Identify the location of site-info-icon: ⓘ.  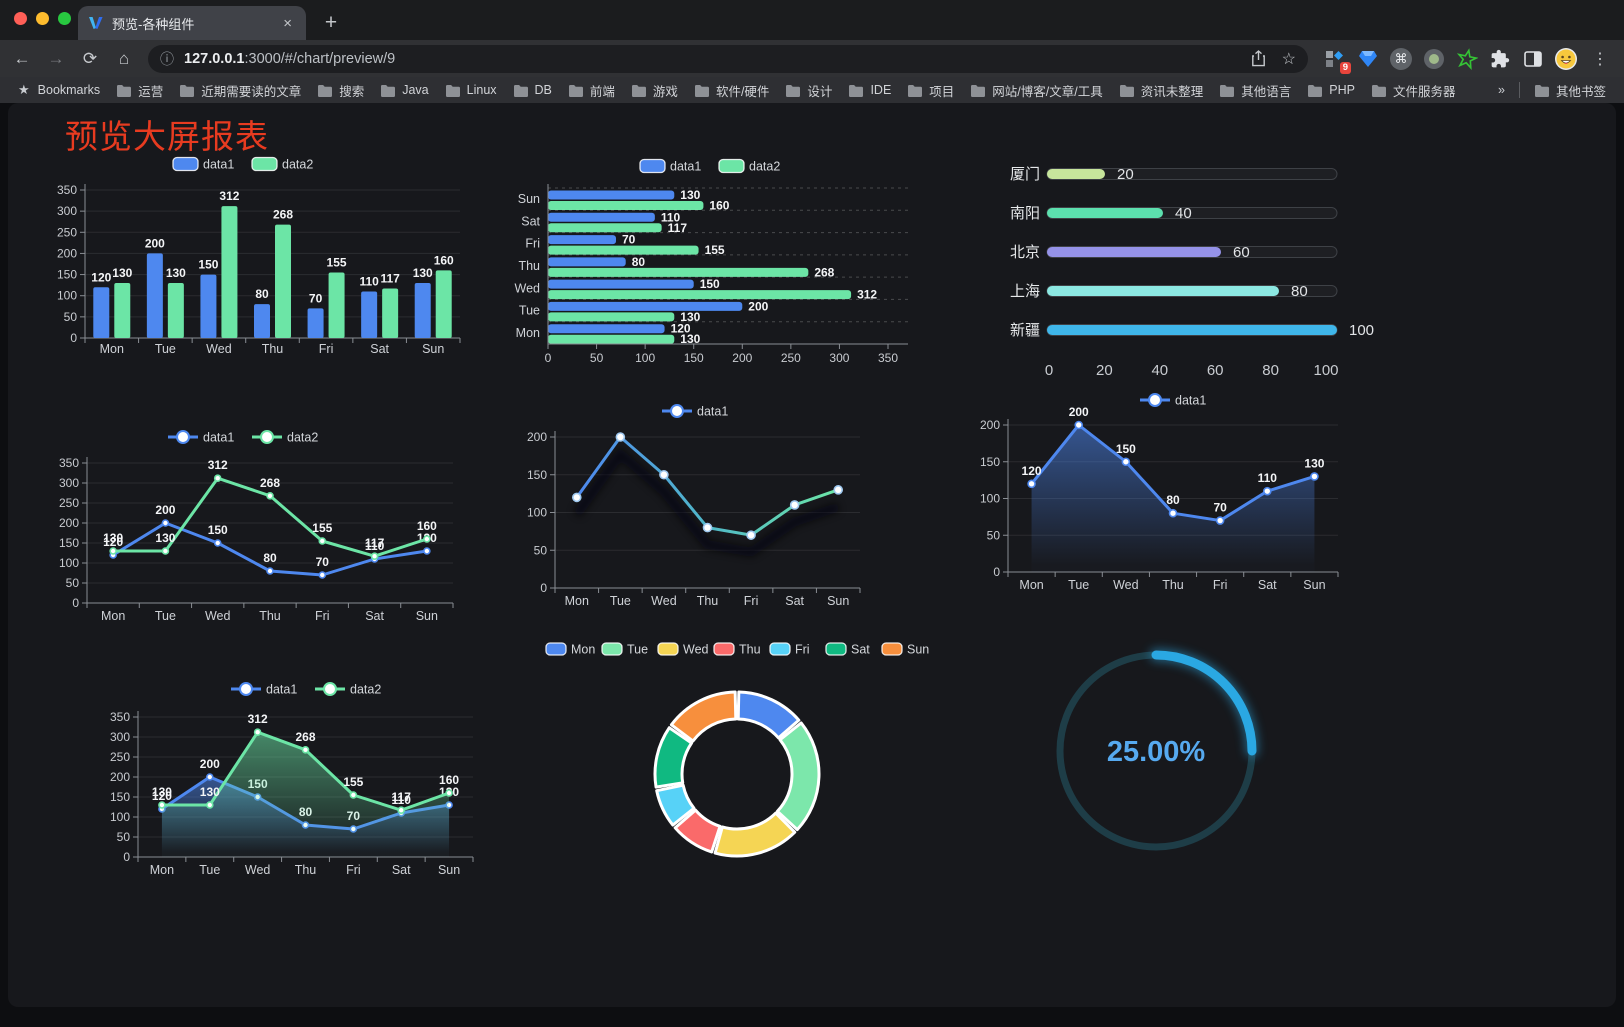
(167, 58).